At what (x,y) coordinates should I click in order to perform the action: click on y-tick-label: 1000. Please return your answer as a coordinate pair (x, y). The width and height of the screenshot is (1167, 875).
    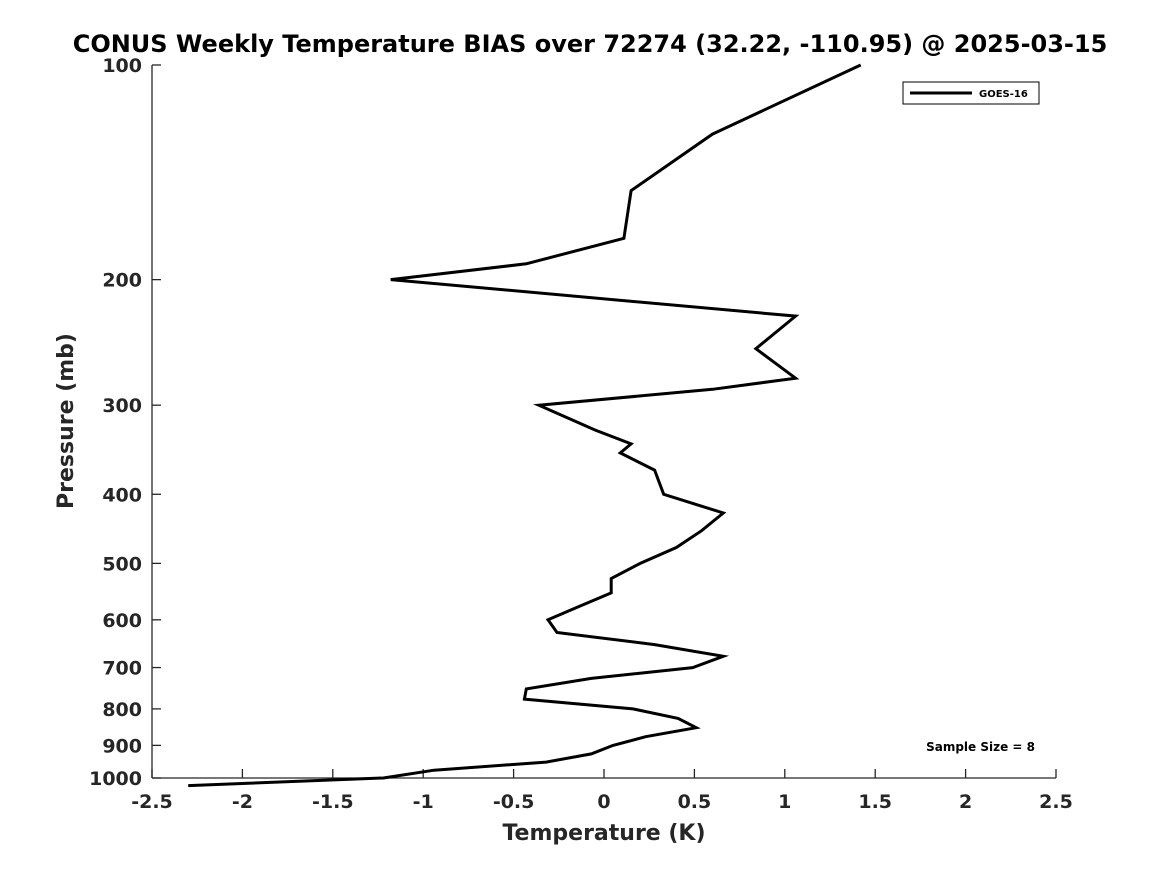
    Looking at the image, I should click on (115, 779).